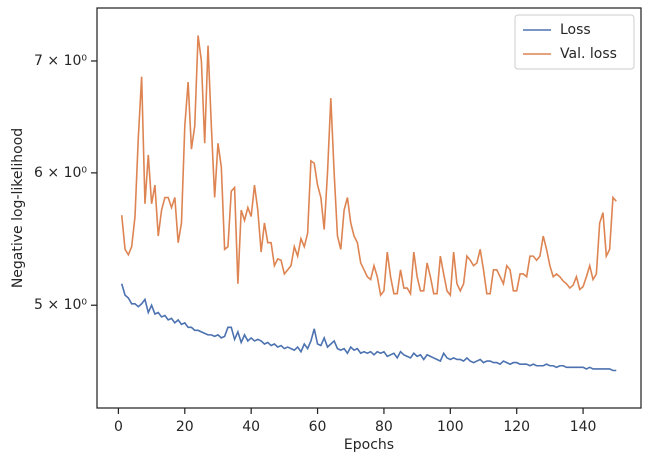 This screenshot has height=467, width=652. I want to click on y-tick-label: 5 × 10⁰, so click(60, 305).